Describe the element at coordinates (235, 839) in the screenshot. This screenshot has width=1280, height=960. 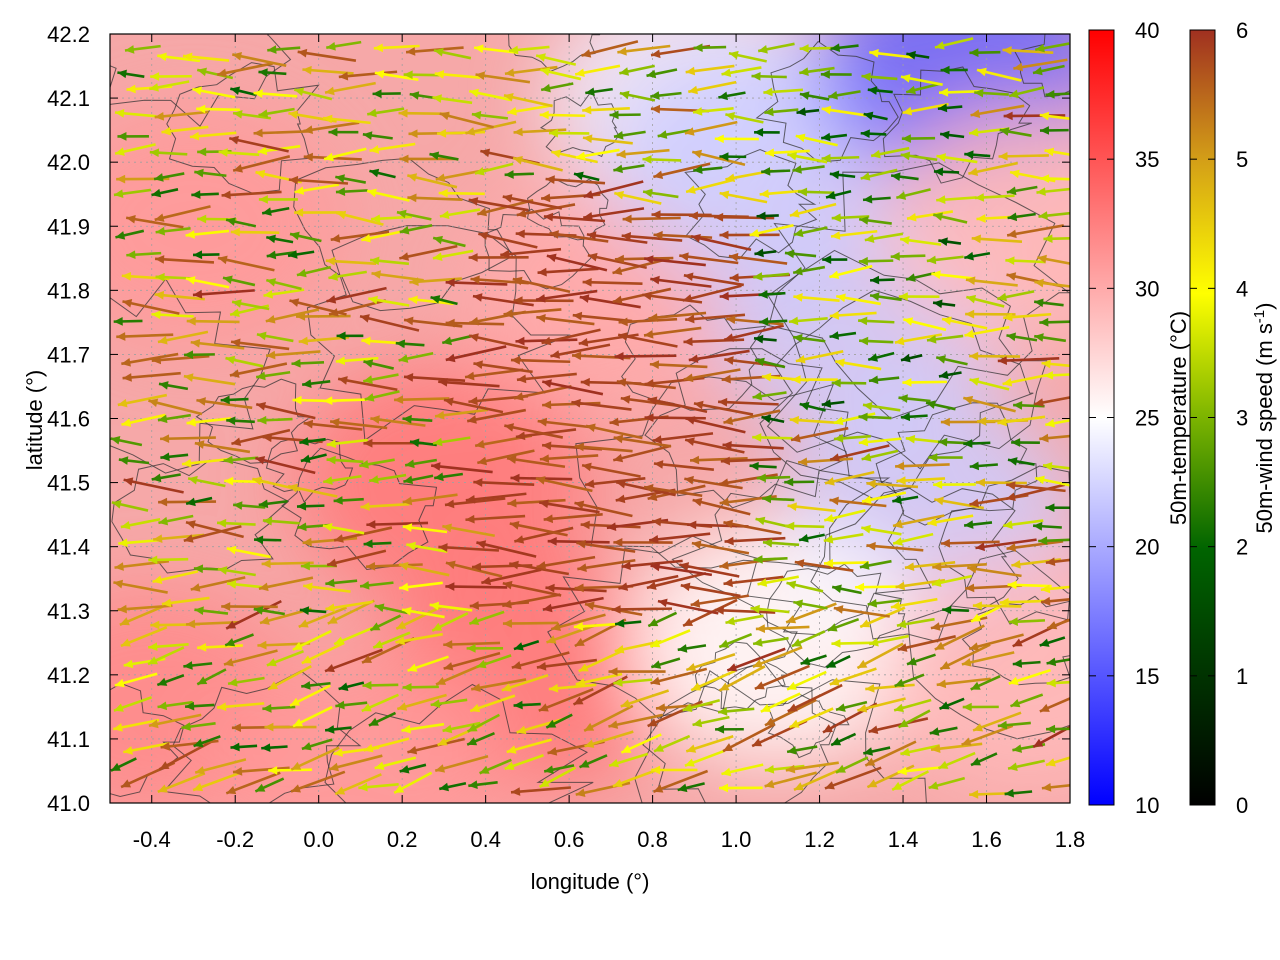
I see `x-tick-label: -0.2` at that location.